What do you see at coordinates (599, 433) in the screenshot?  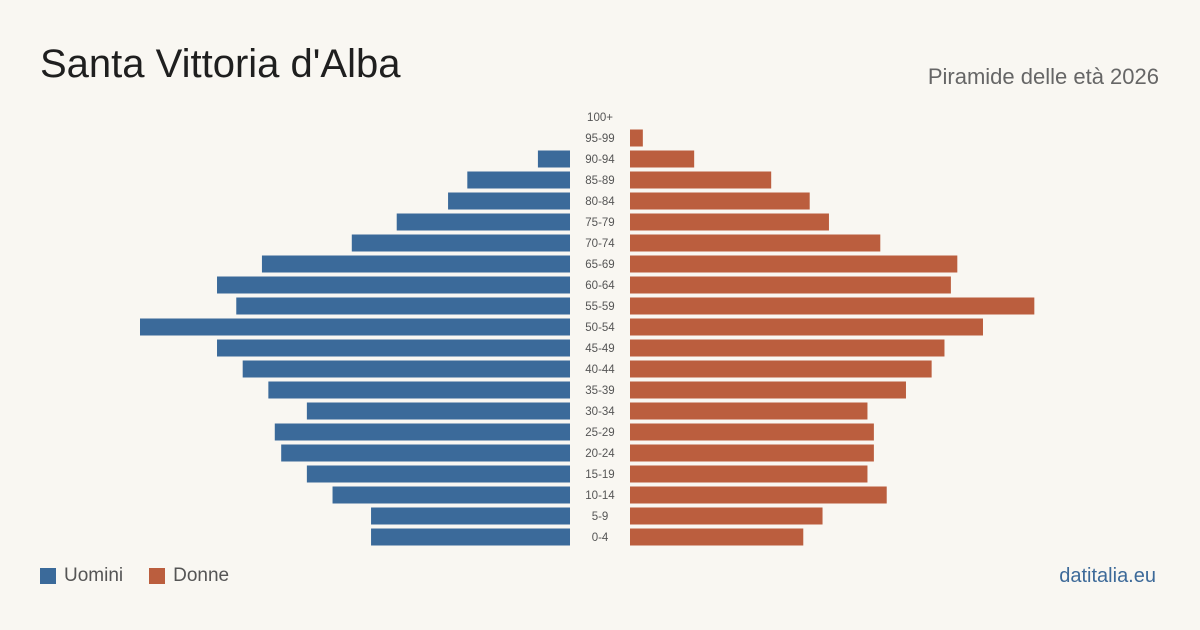 I see `age-label-25-29: 25-29` at bounding box center [599, 433].